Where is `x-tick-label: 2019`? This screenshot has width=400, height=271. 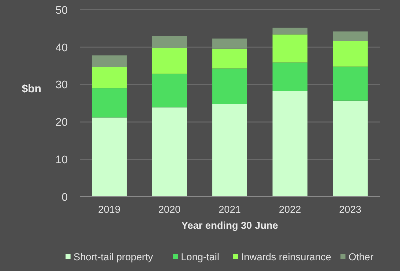 x-tick-label: 2019 is located at coordinates (110, 210).